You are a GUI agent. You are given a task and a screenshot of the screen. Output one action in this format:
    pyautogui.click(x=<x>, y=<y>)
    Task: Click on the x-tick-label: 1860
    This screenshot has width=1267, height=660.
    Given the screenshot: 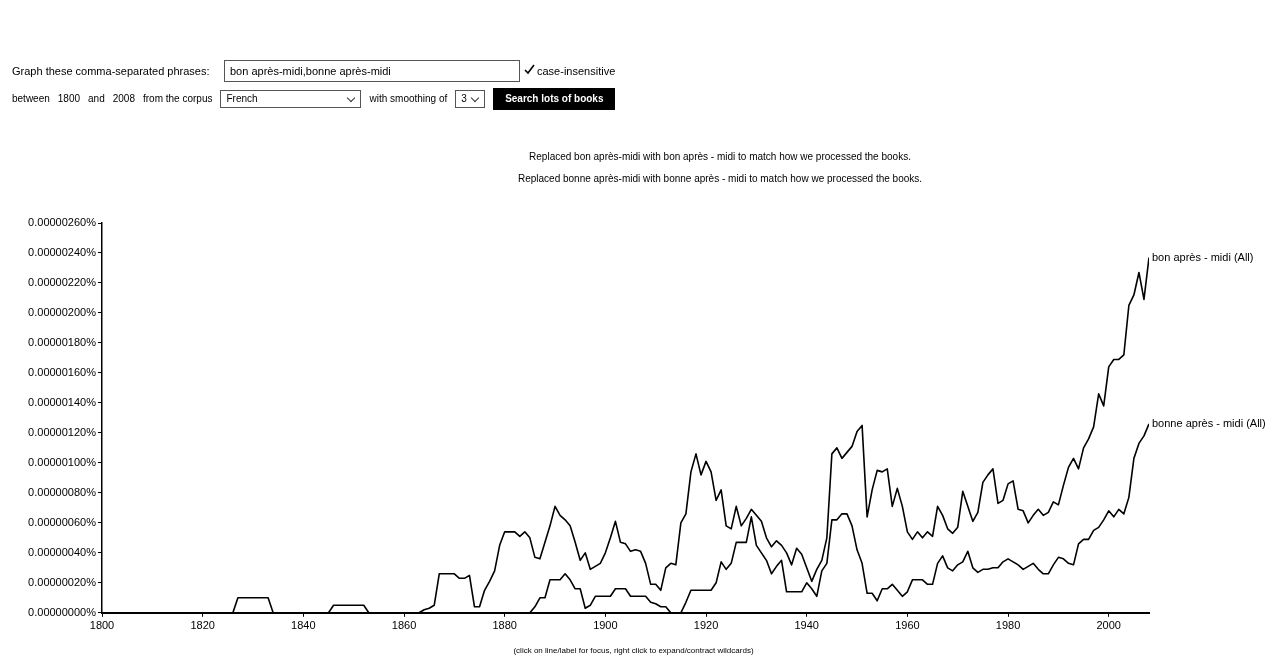 What is the action you would take?
    pyautogui.click(x=404, y=625)
    